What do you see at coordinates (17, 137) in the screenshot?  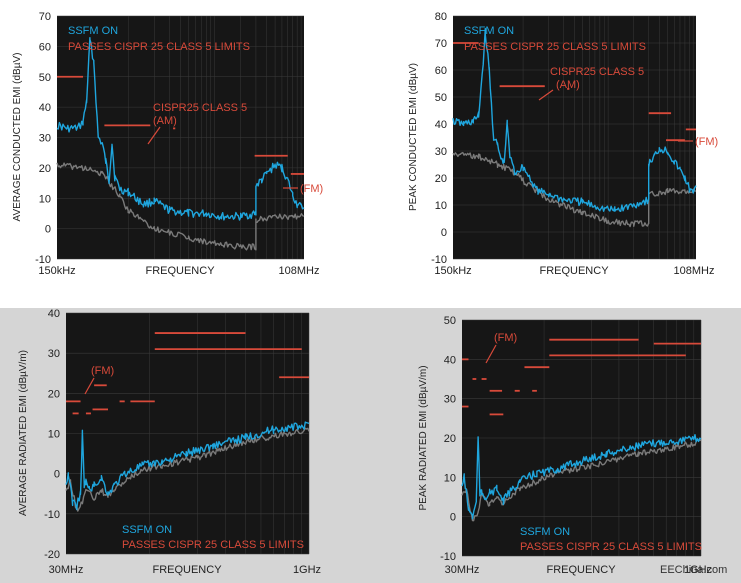 I see `y-axis-label: AVERAGE CONDUCTED EMI (dBµV)` at bounding box center [17, 137].